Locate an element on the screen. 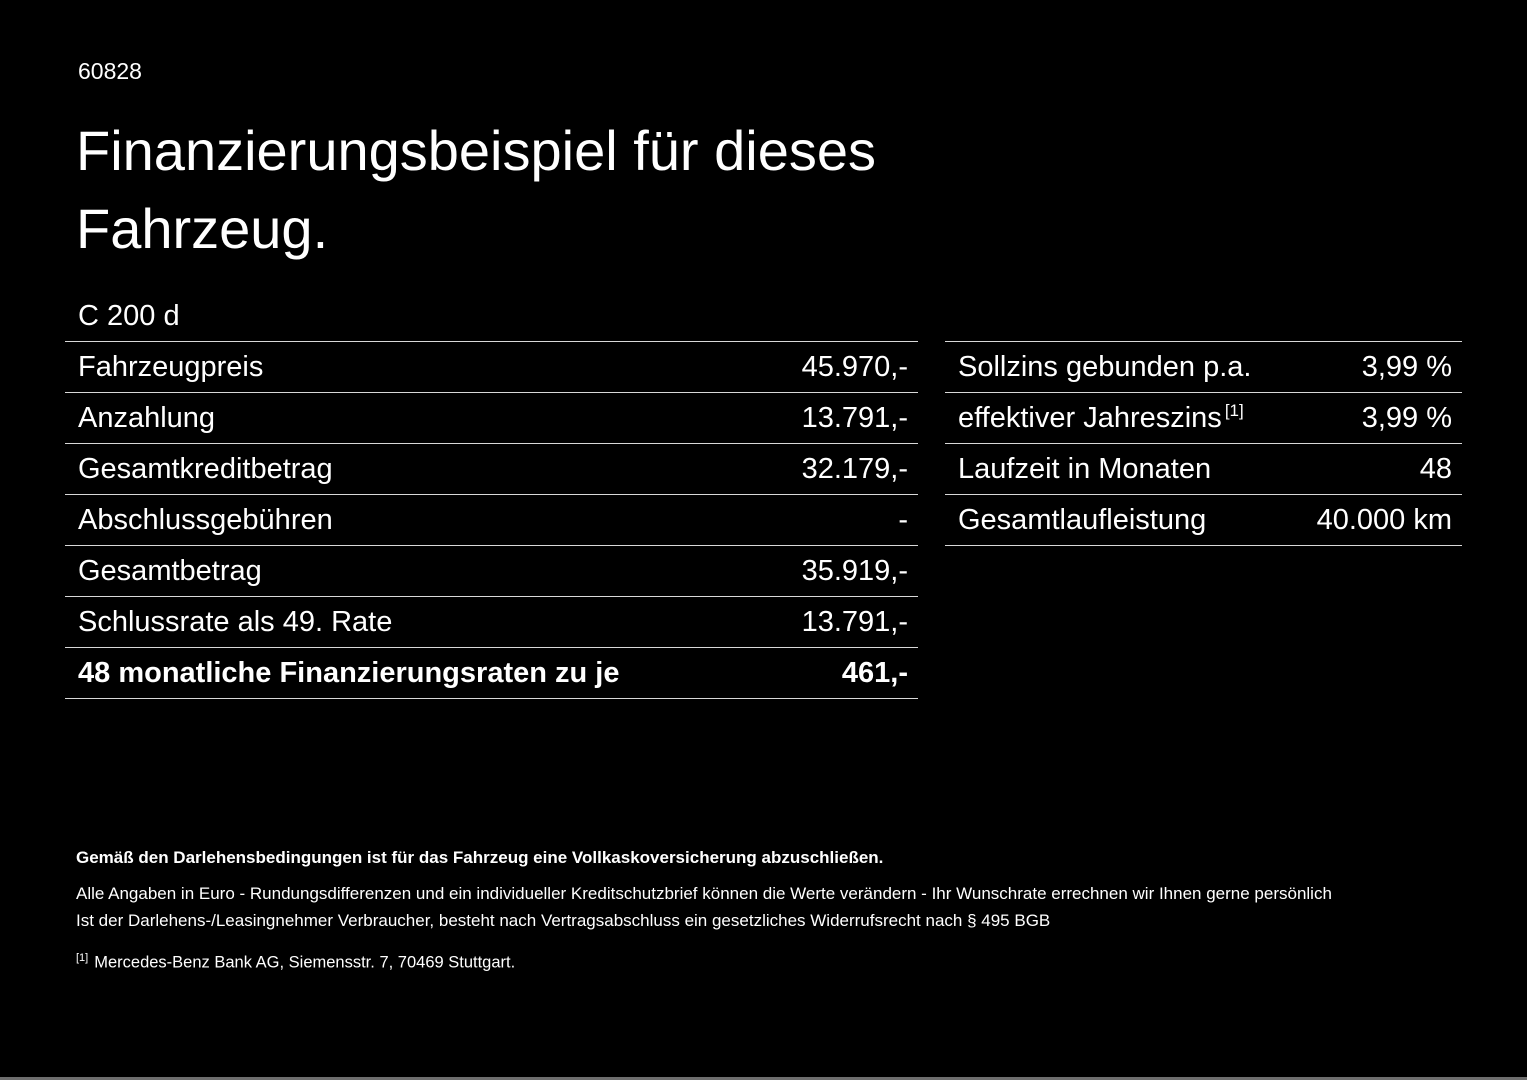 Image resolution: width=1527 pixels, height=1080 pixels. row-label: effektiver Jahreszins [1] is located at coordinates (1101, 418).